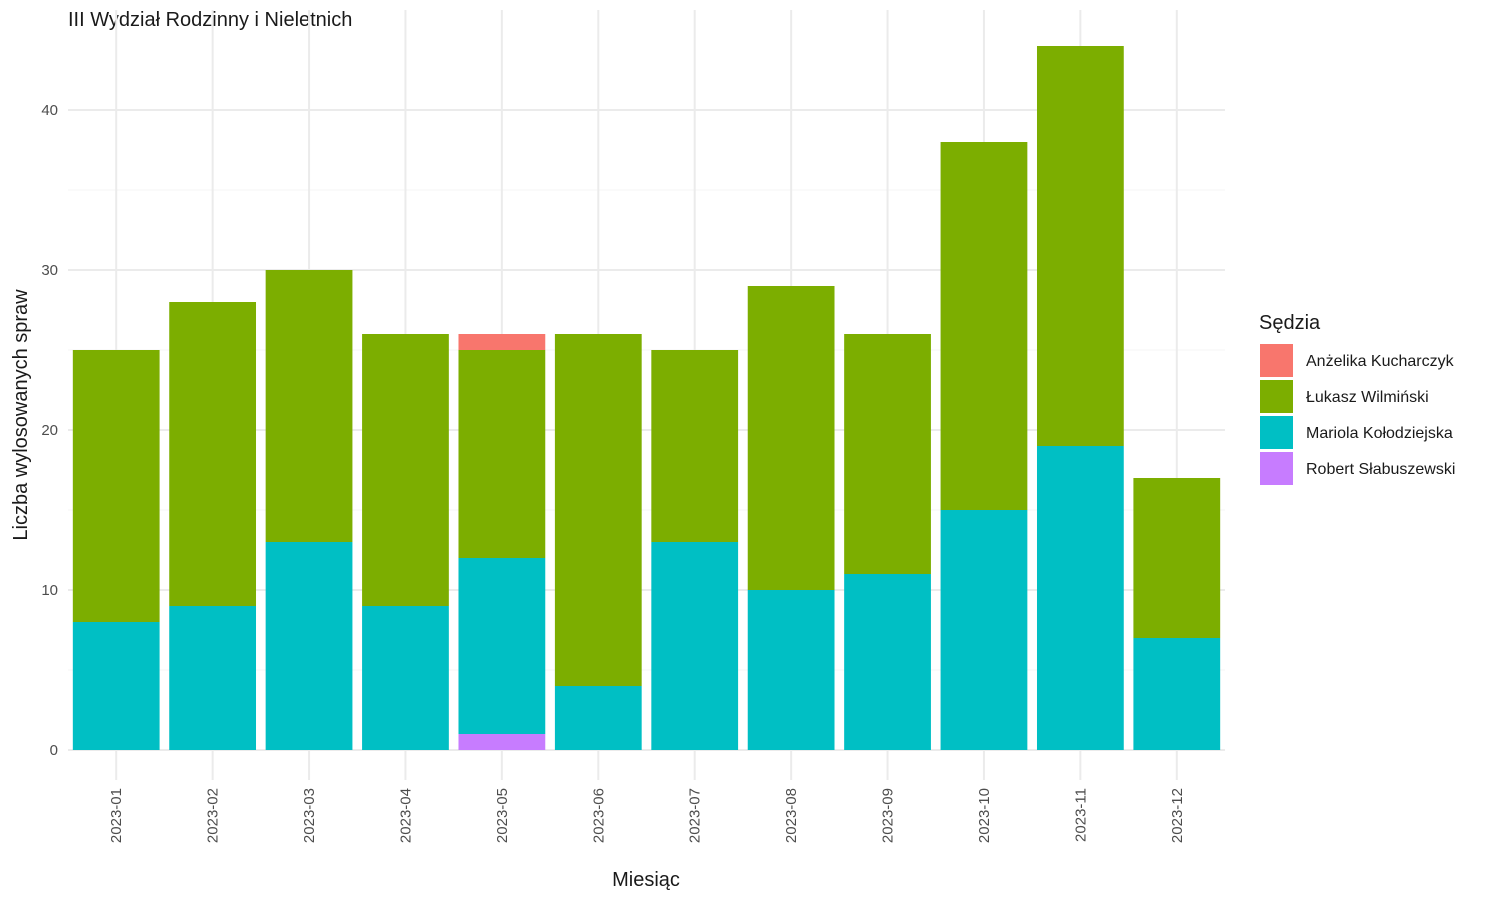 The width and height of the screenshot is (1500, 900). I want to click on legend-title: Sędzia, so click(1290, 323).